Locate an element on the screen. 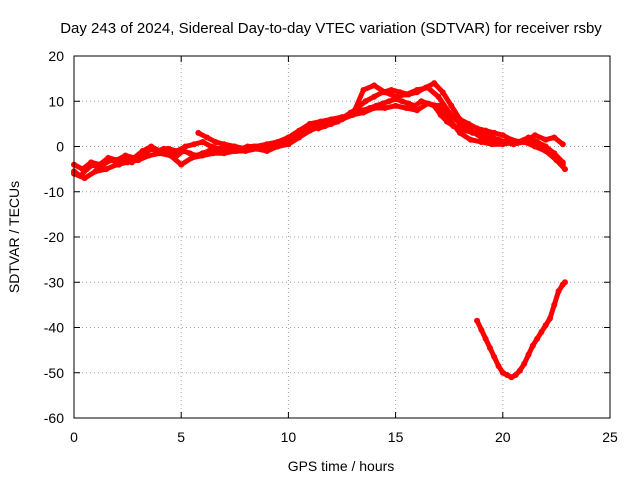 The height and width of the screenshot is (480, 640). x-tick-label: 25 is located at coordinates (610, 437).